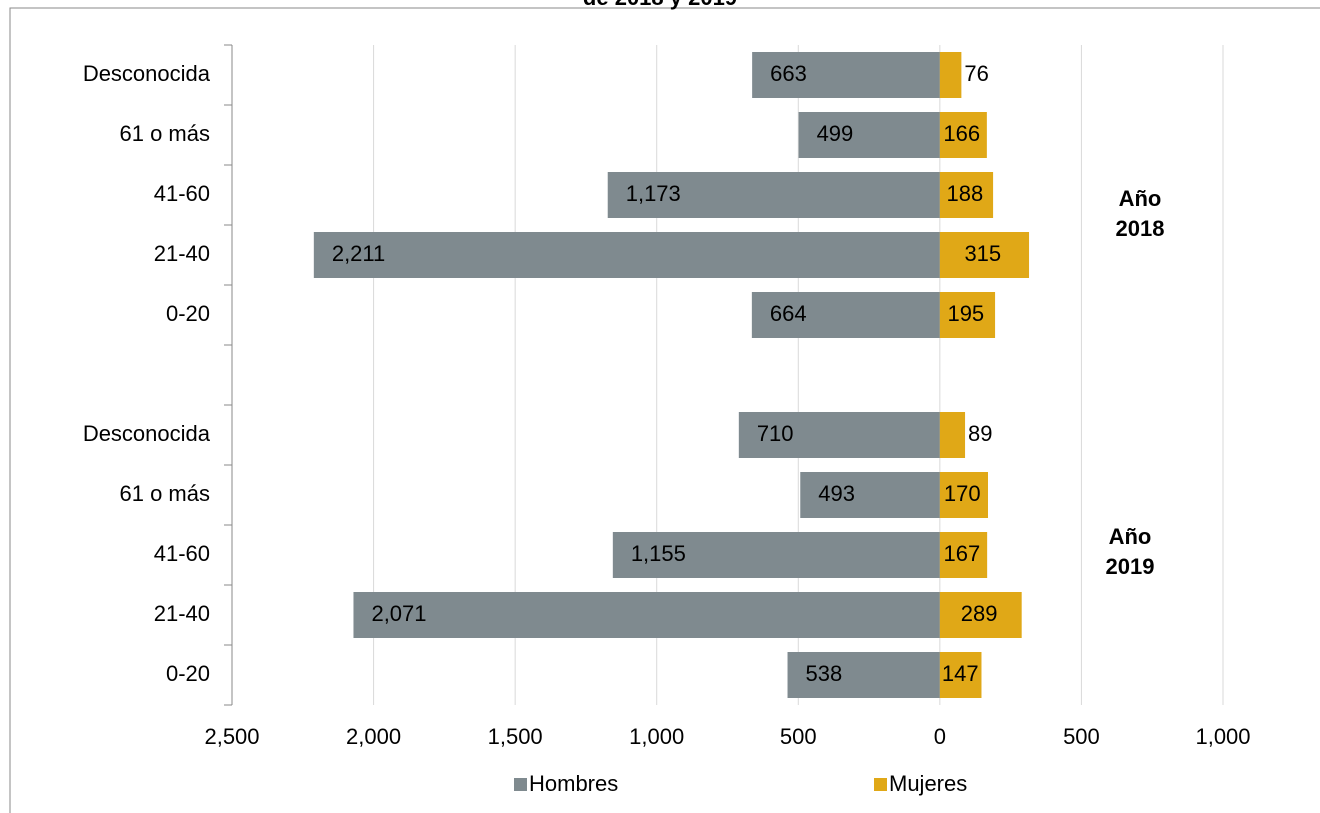 The image size is (1320, 813). I want to click on value-label: 195, so click(965, 313).